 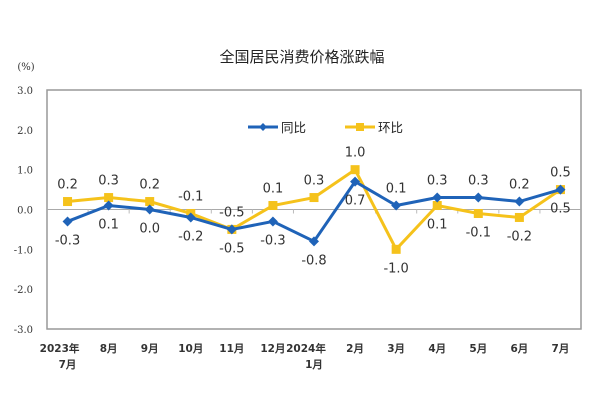 What do you see at coordinates (25, 131) in the screenshot?
I see `y-tick-label: 2.0` at bounding box center [25, 131].